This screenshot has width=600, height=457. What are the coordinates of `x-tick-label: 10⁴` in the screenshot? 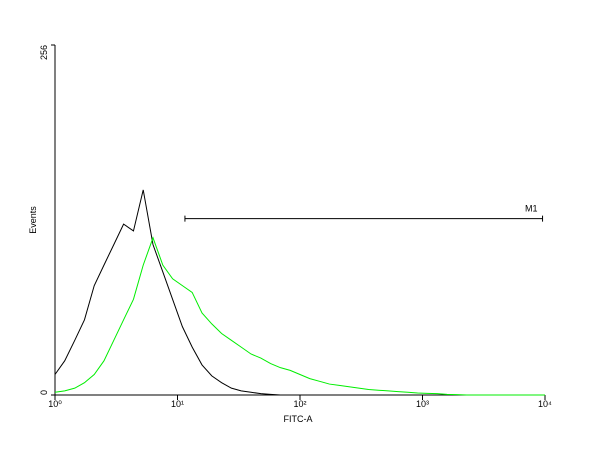 It's located at (545, 404).